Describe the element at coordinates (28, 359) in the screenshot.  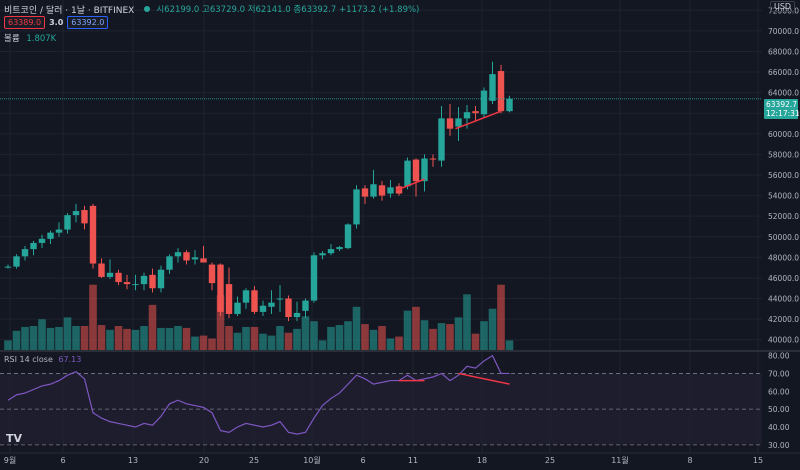
I see `rsi-label: RSI 14 close` at that location.